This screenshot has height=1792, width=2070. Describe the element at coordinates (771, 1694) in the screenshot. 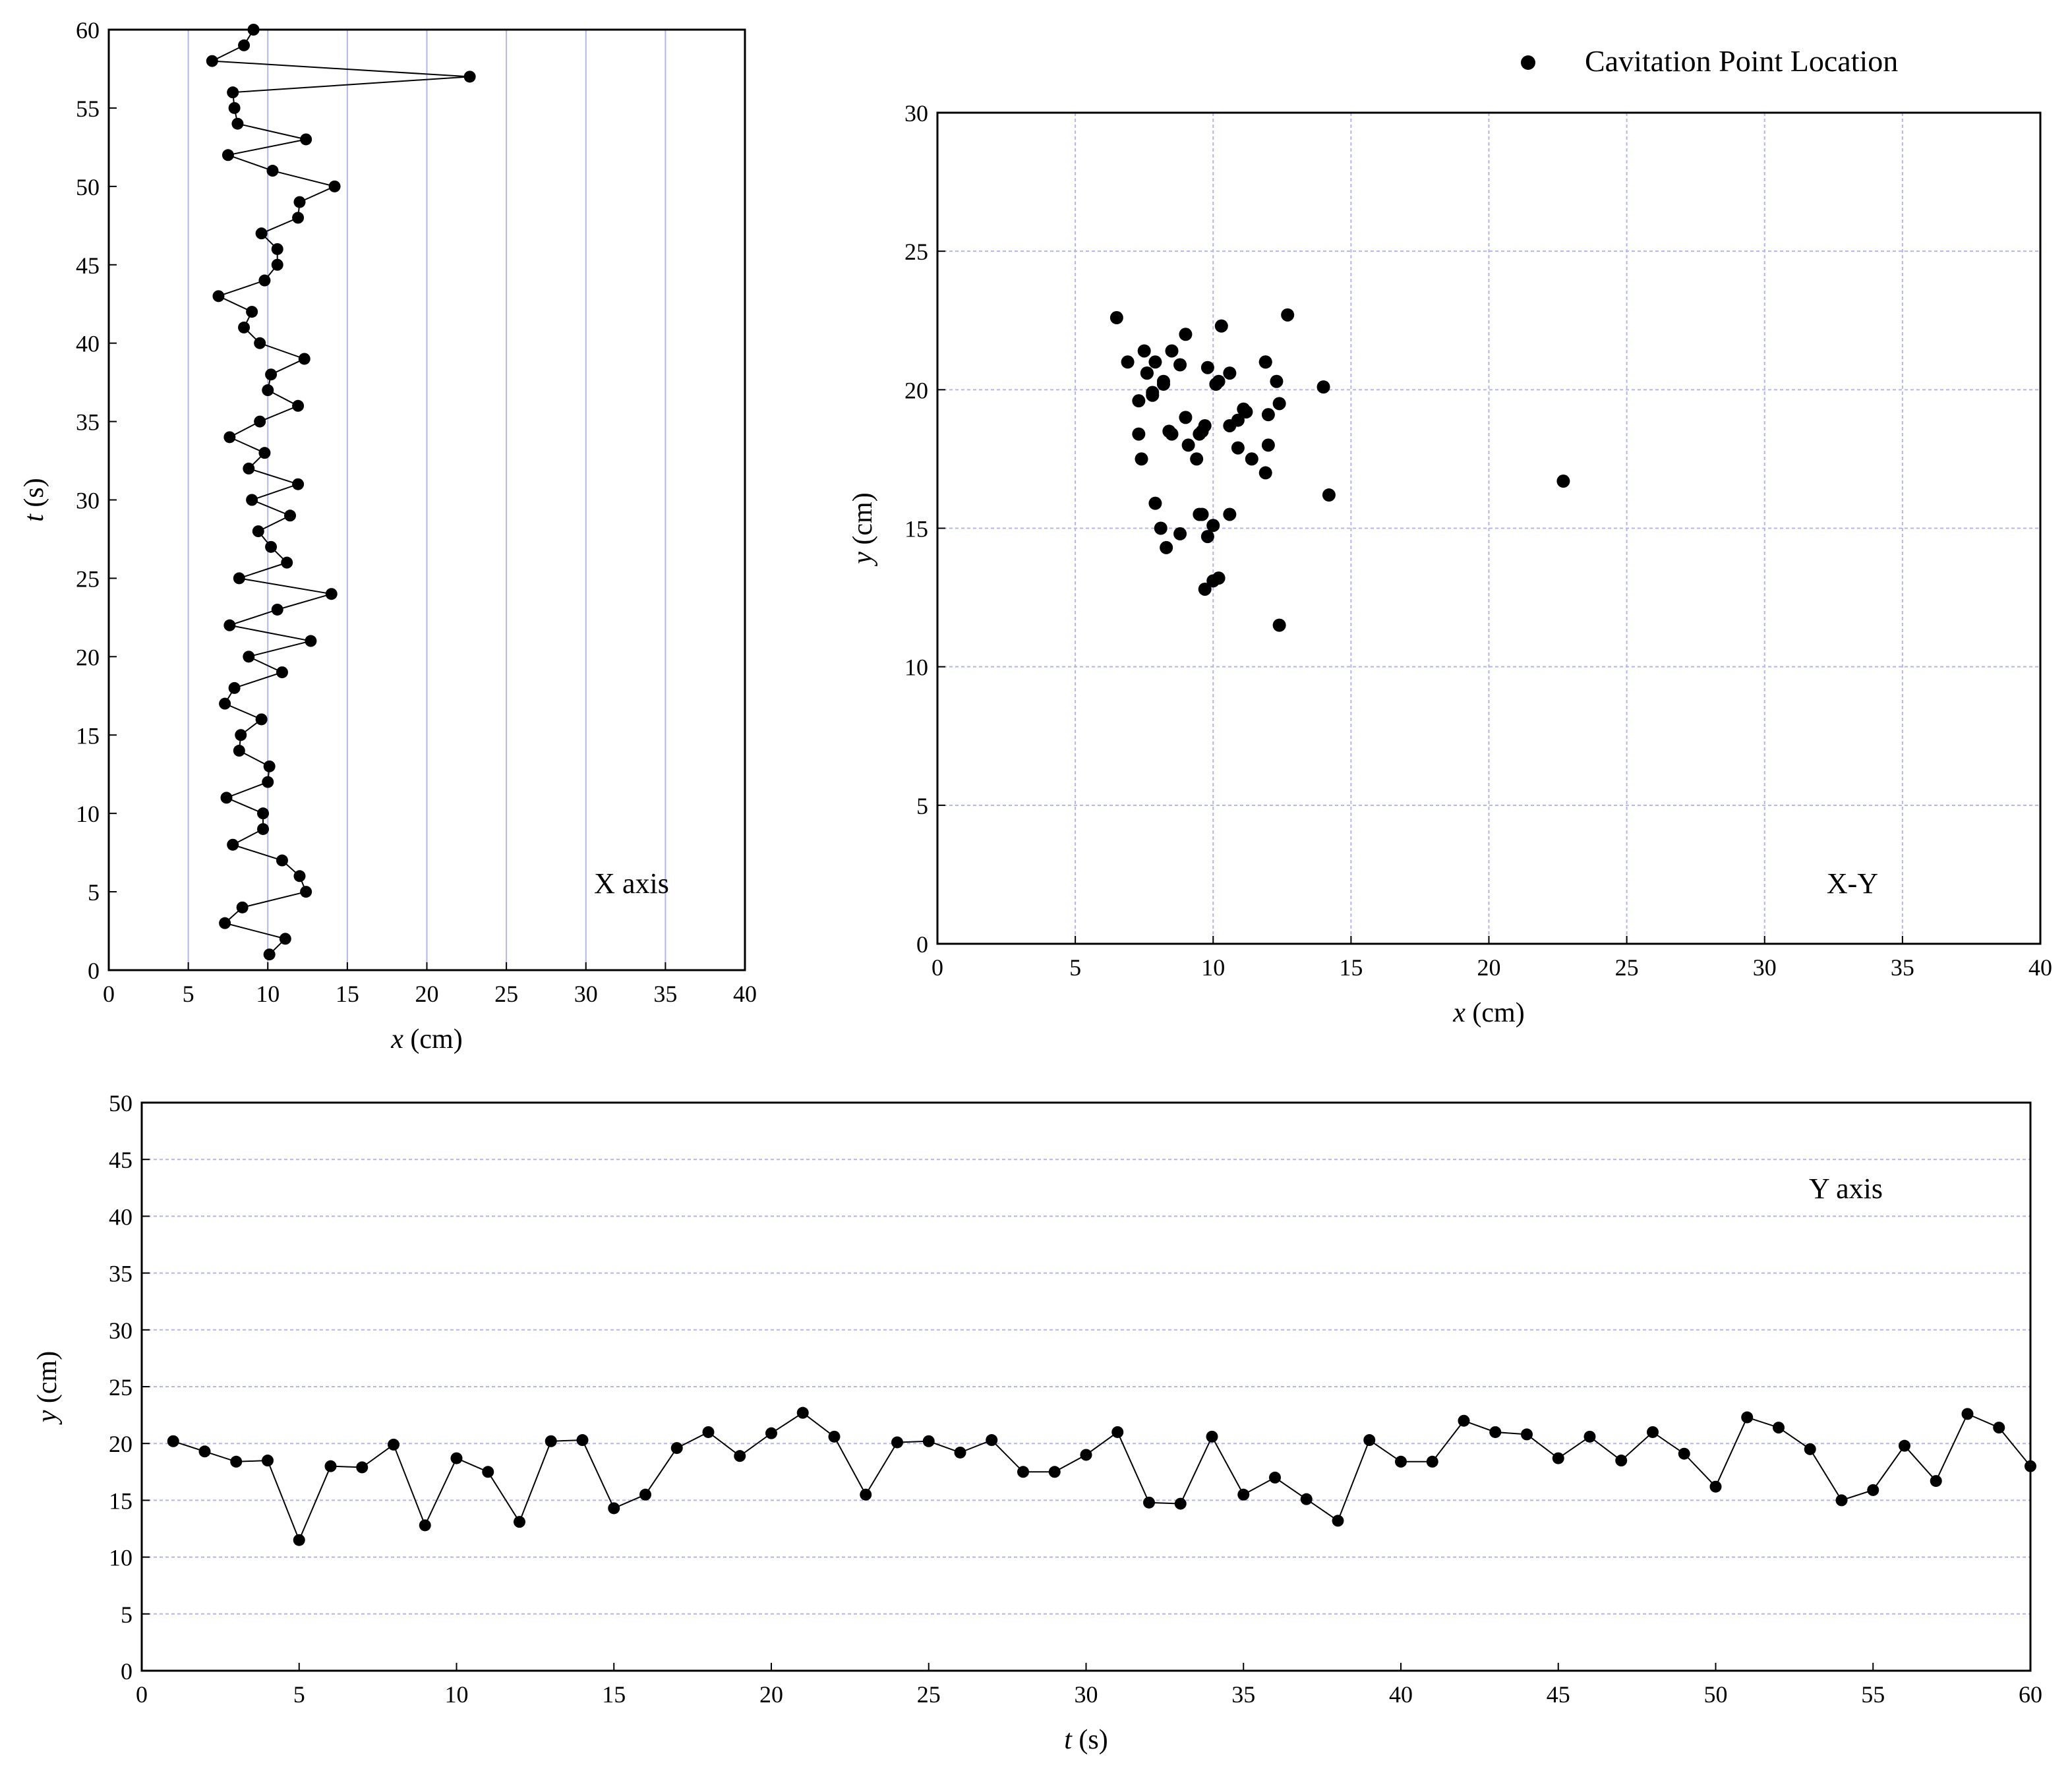

I see `x-tick-label: 20` at that location.